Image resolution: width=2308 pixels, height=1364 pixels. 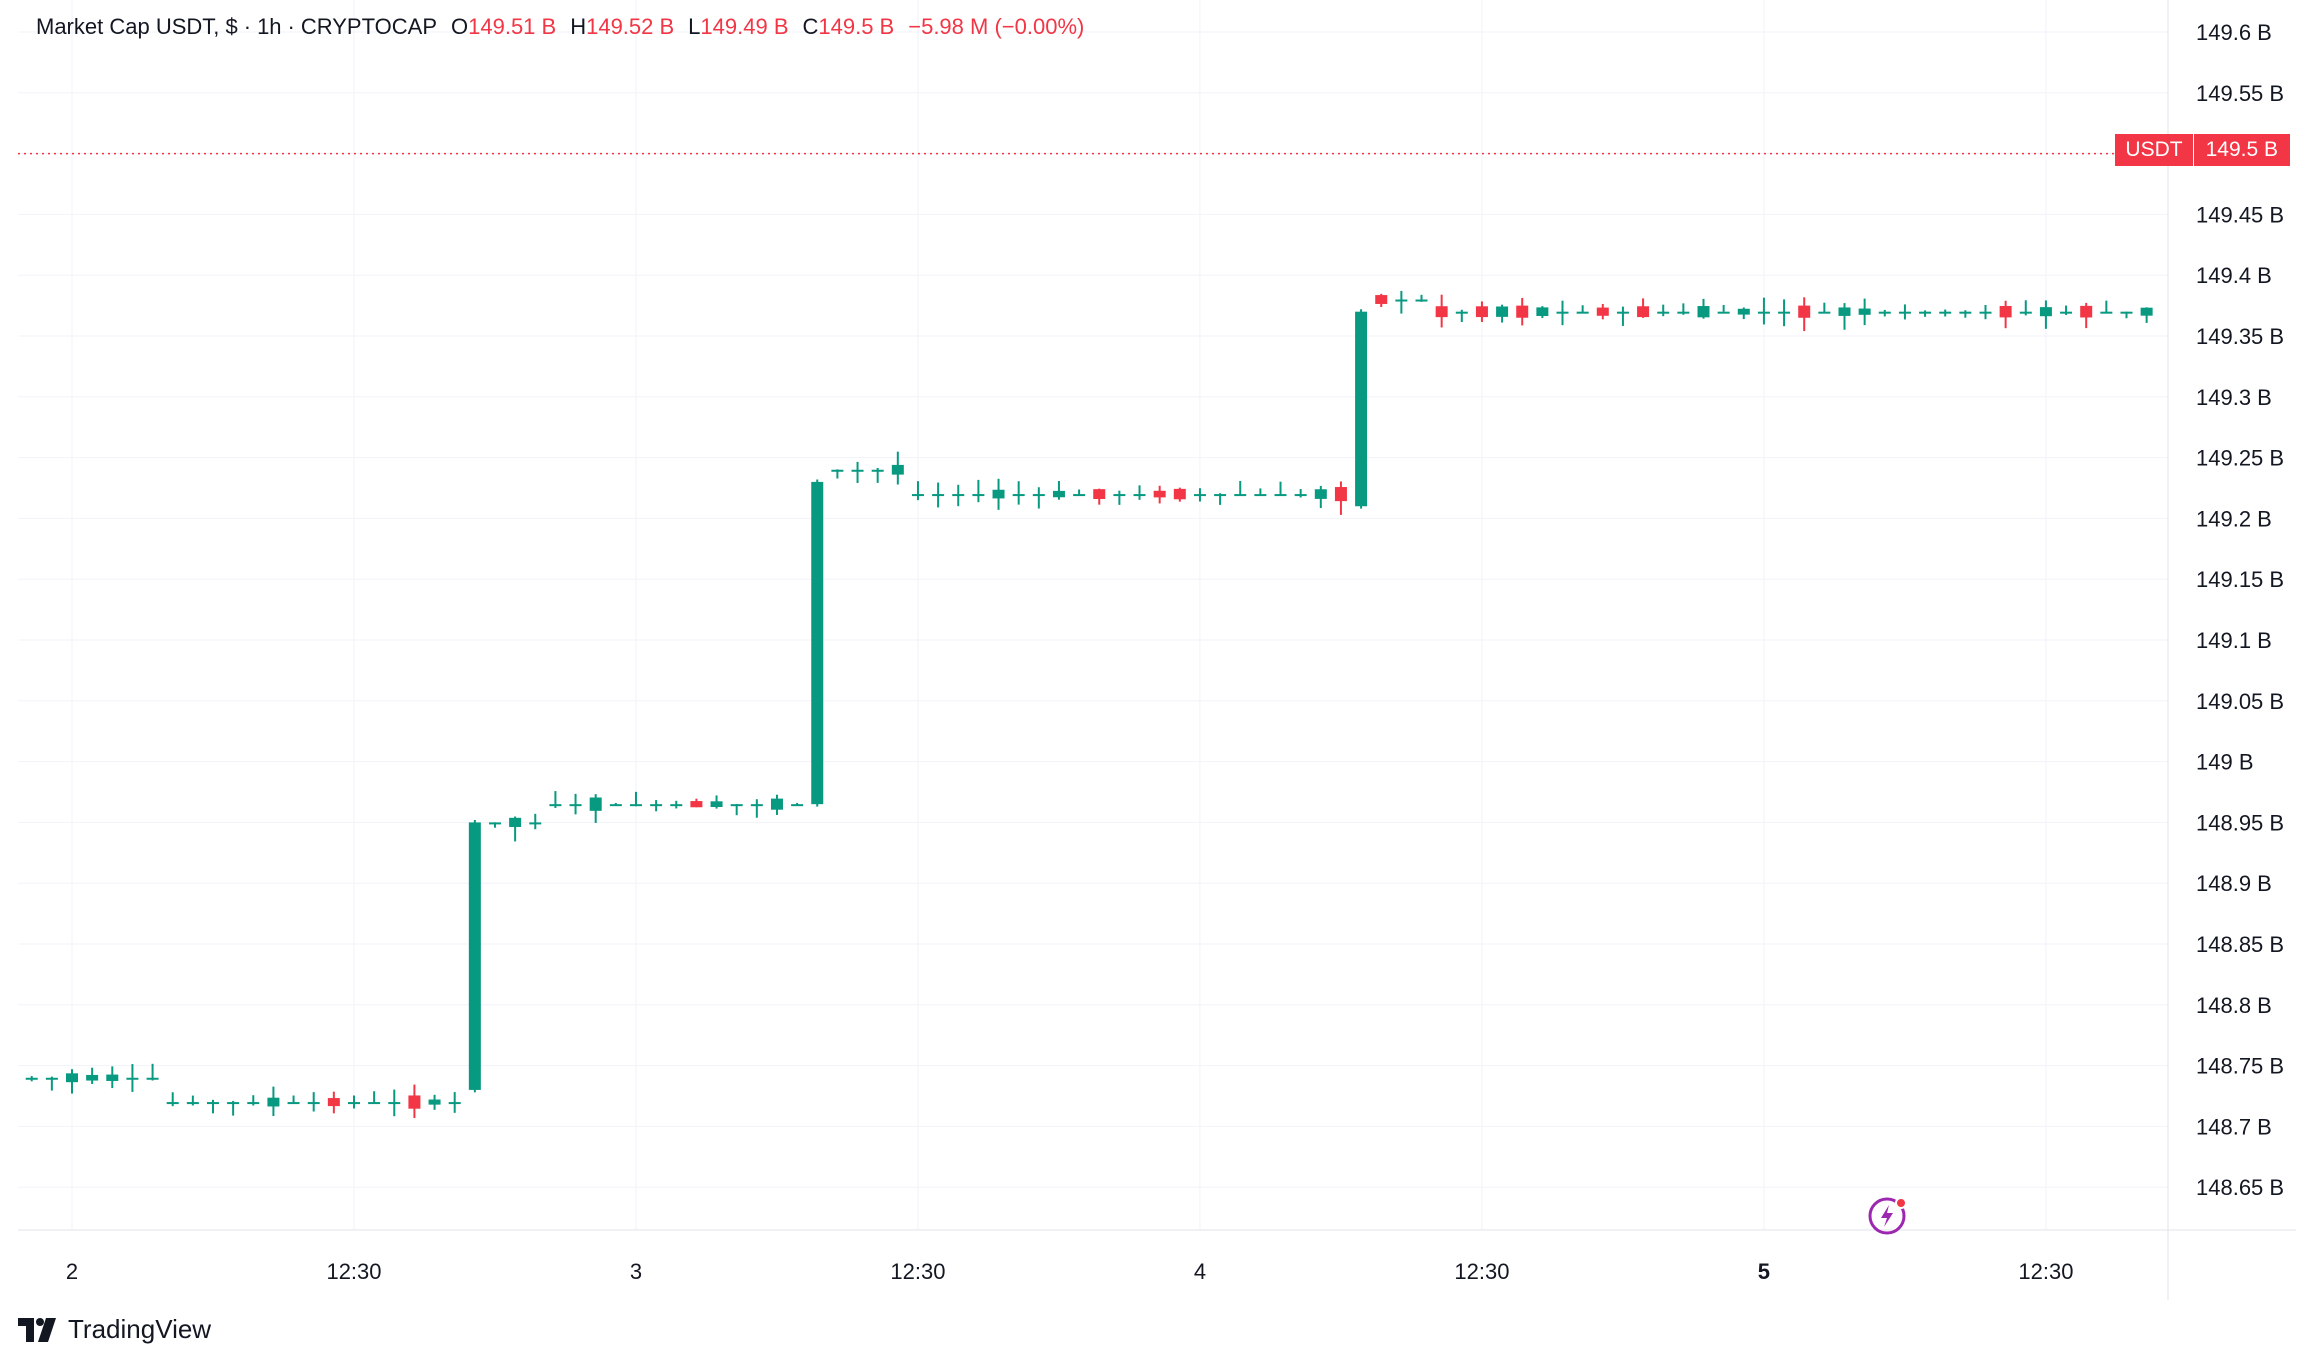 What do you see at coordinates (2241, 150) in the screenshot?
I see `price-tag-value: 149.5 B` at bounding box center [2241, 150].